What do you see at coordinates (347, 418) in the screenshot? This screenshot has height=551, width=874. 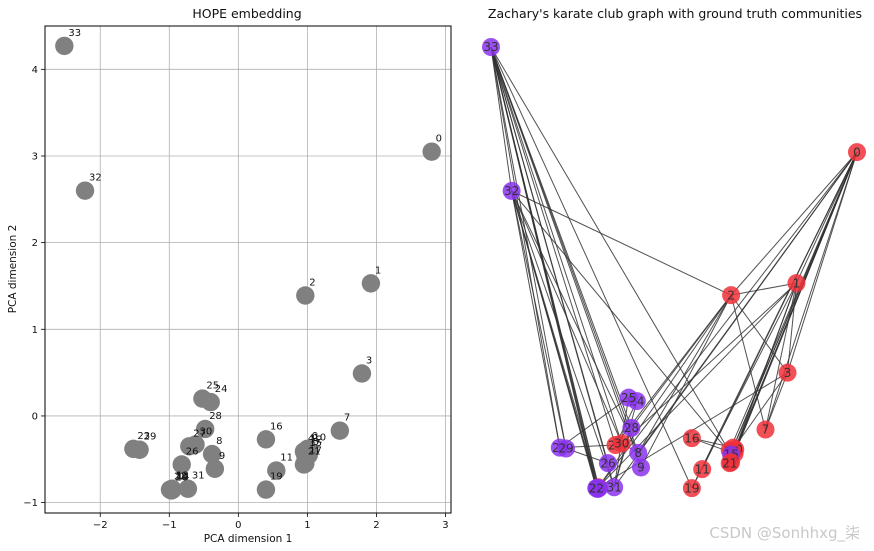 I see `scatter-point-label: 7` at bounding box center [347, 418].